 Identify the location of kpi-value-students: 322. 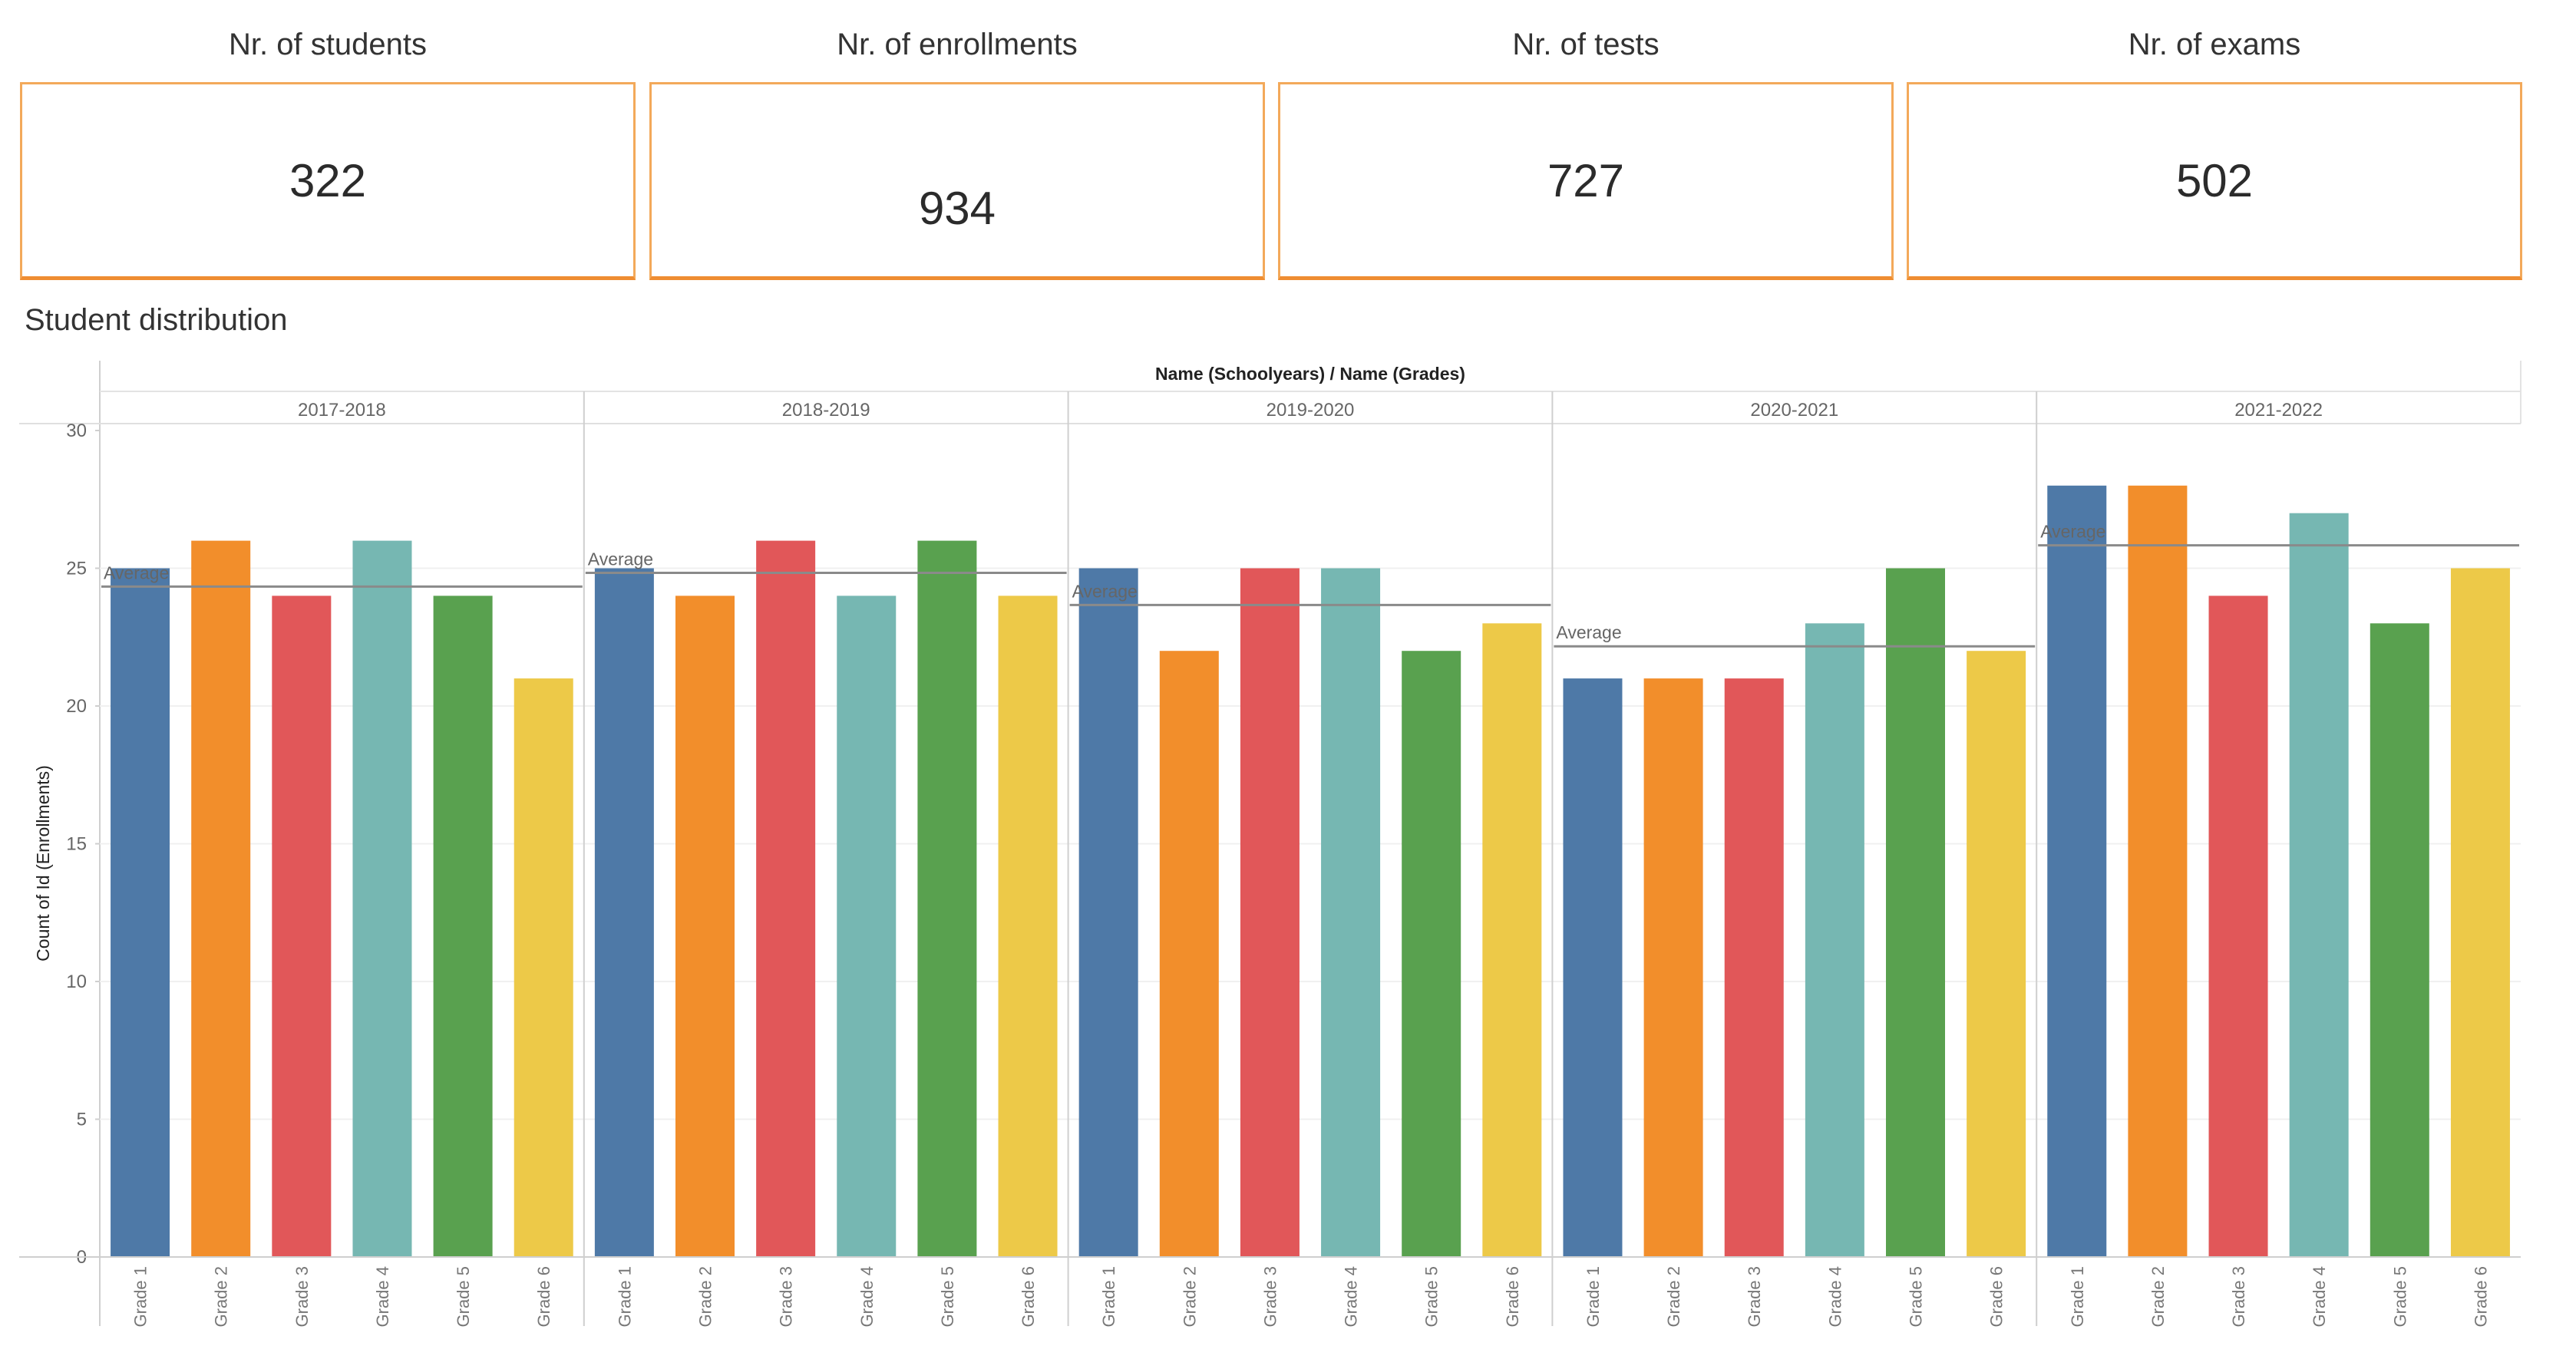
(328, 180).